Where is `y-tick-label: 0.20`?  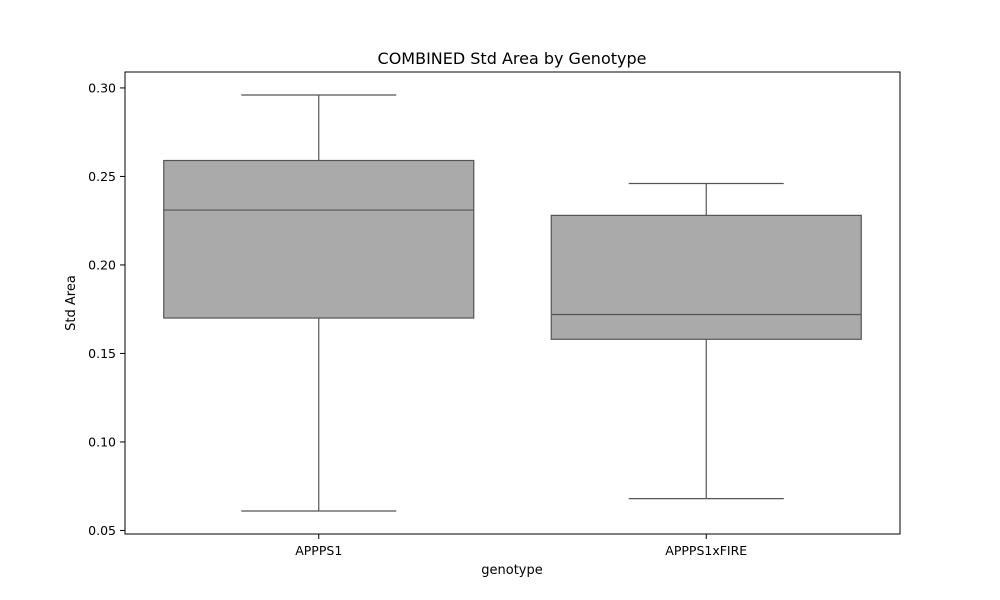
y-tick-label: 0.20 is located at coordinates (102, 264).